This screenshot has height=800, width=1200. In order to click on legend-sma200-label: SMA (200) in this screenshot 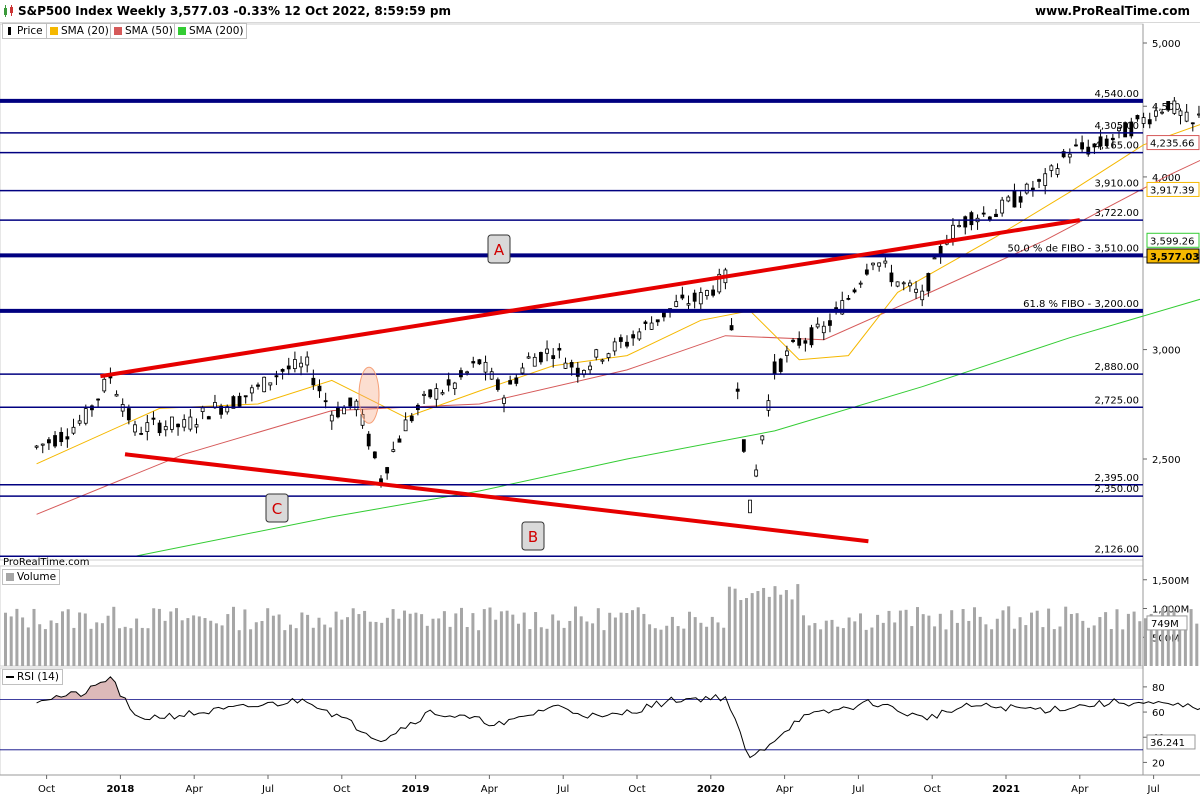, I will do `click(216, 31)`.